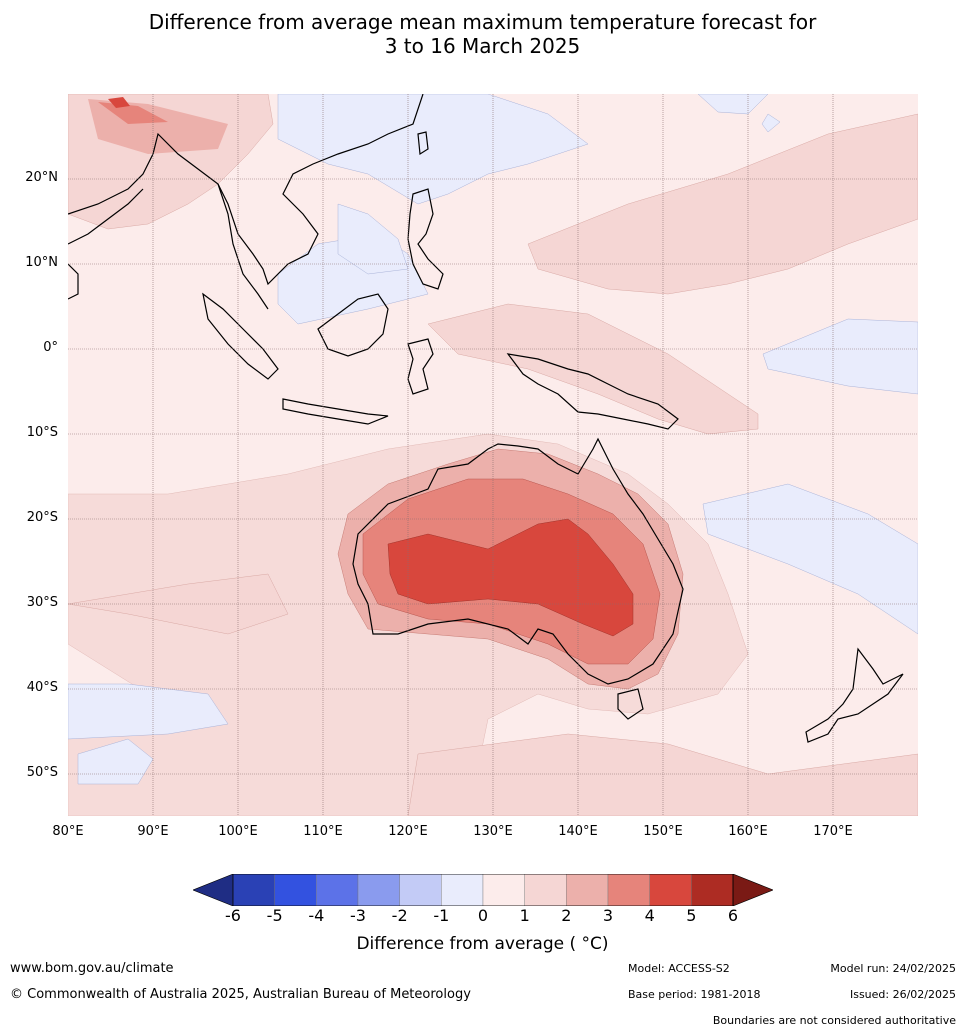 The height and width of the screenshot is (1035, 965). I want to click on lon-label-80e: 80°E, so click(68, 831).